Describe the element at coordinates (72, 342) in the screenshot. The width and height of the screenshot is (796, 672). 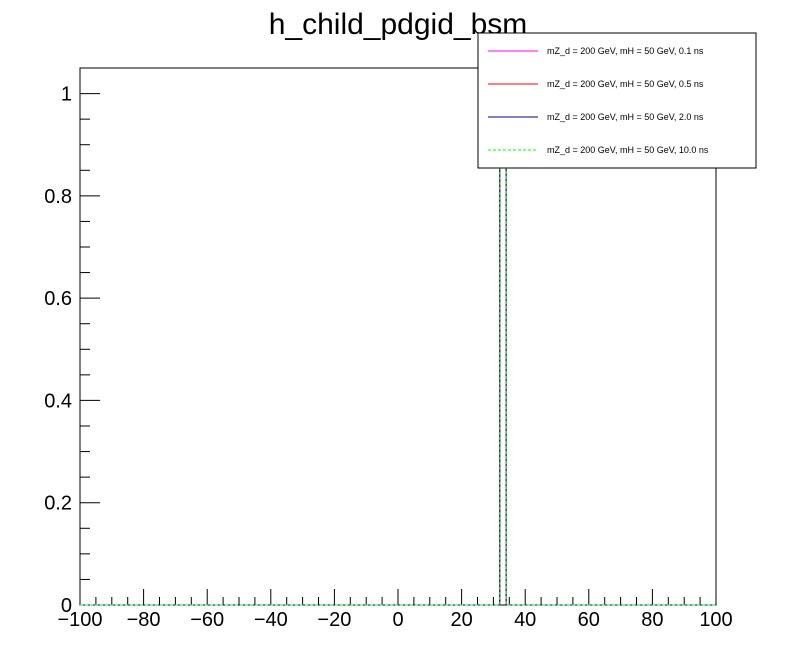
I see `y-axis-ticks: 0 0.2 0.4 0.6 0.8 1` at that location.